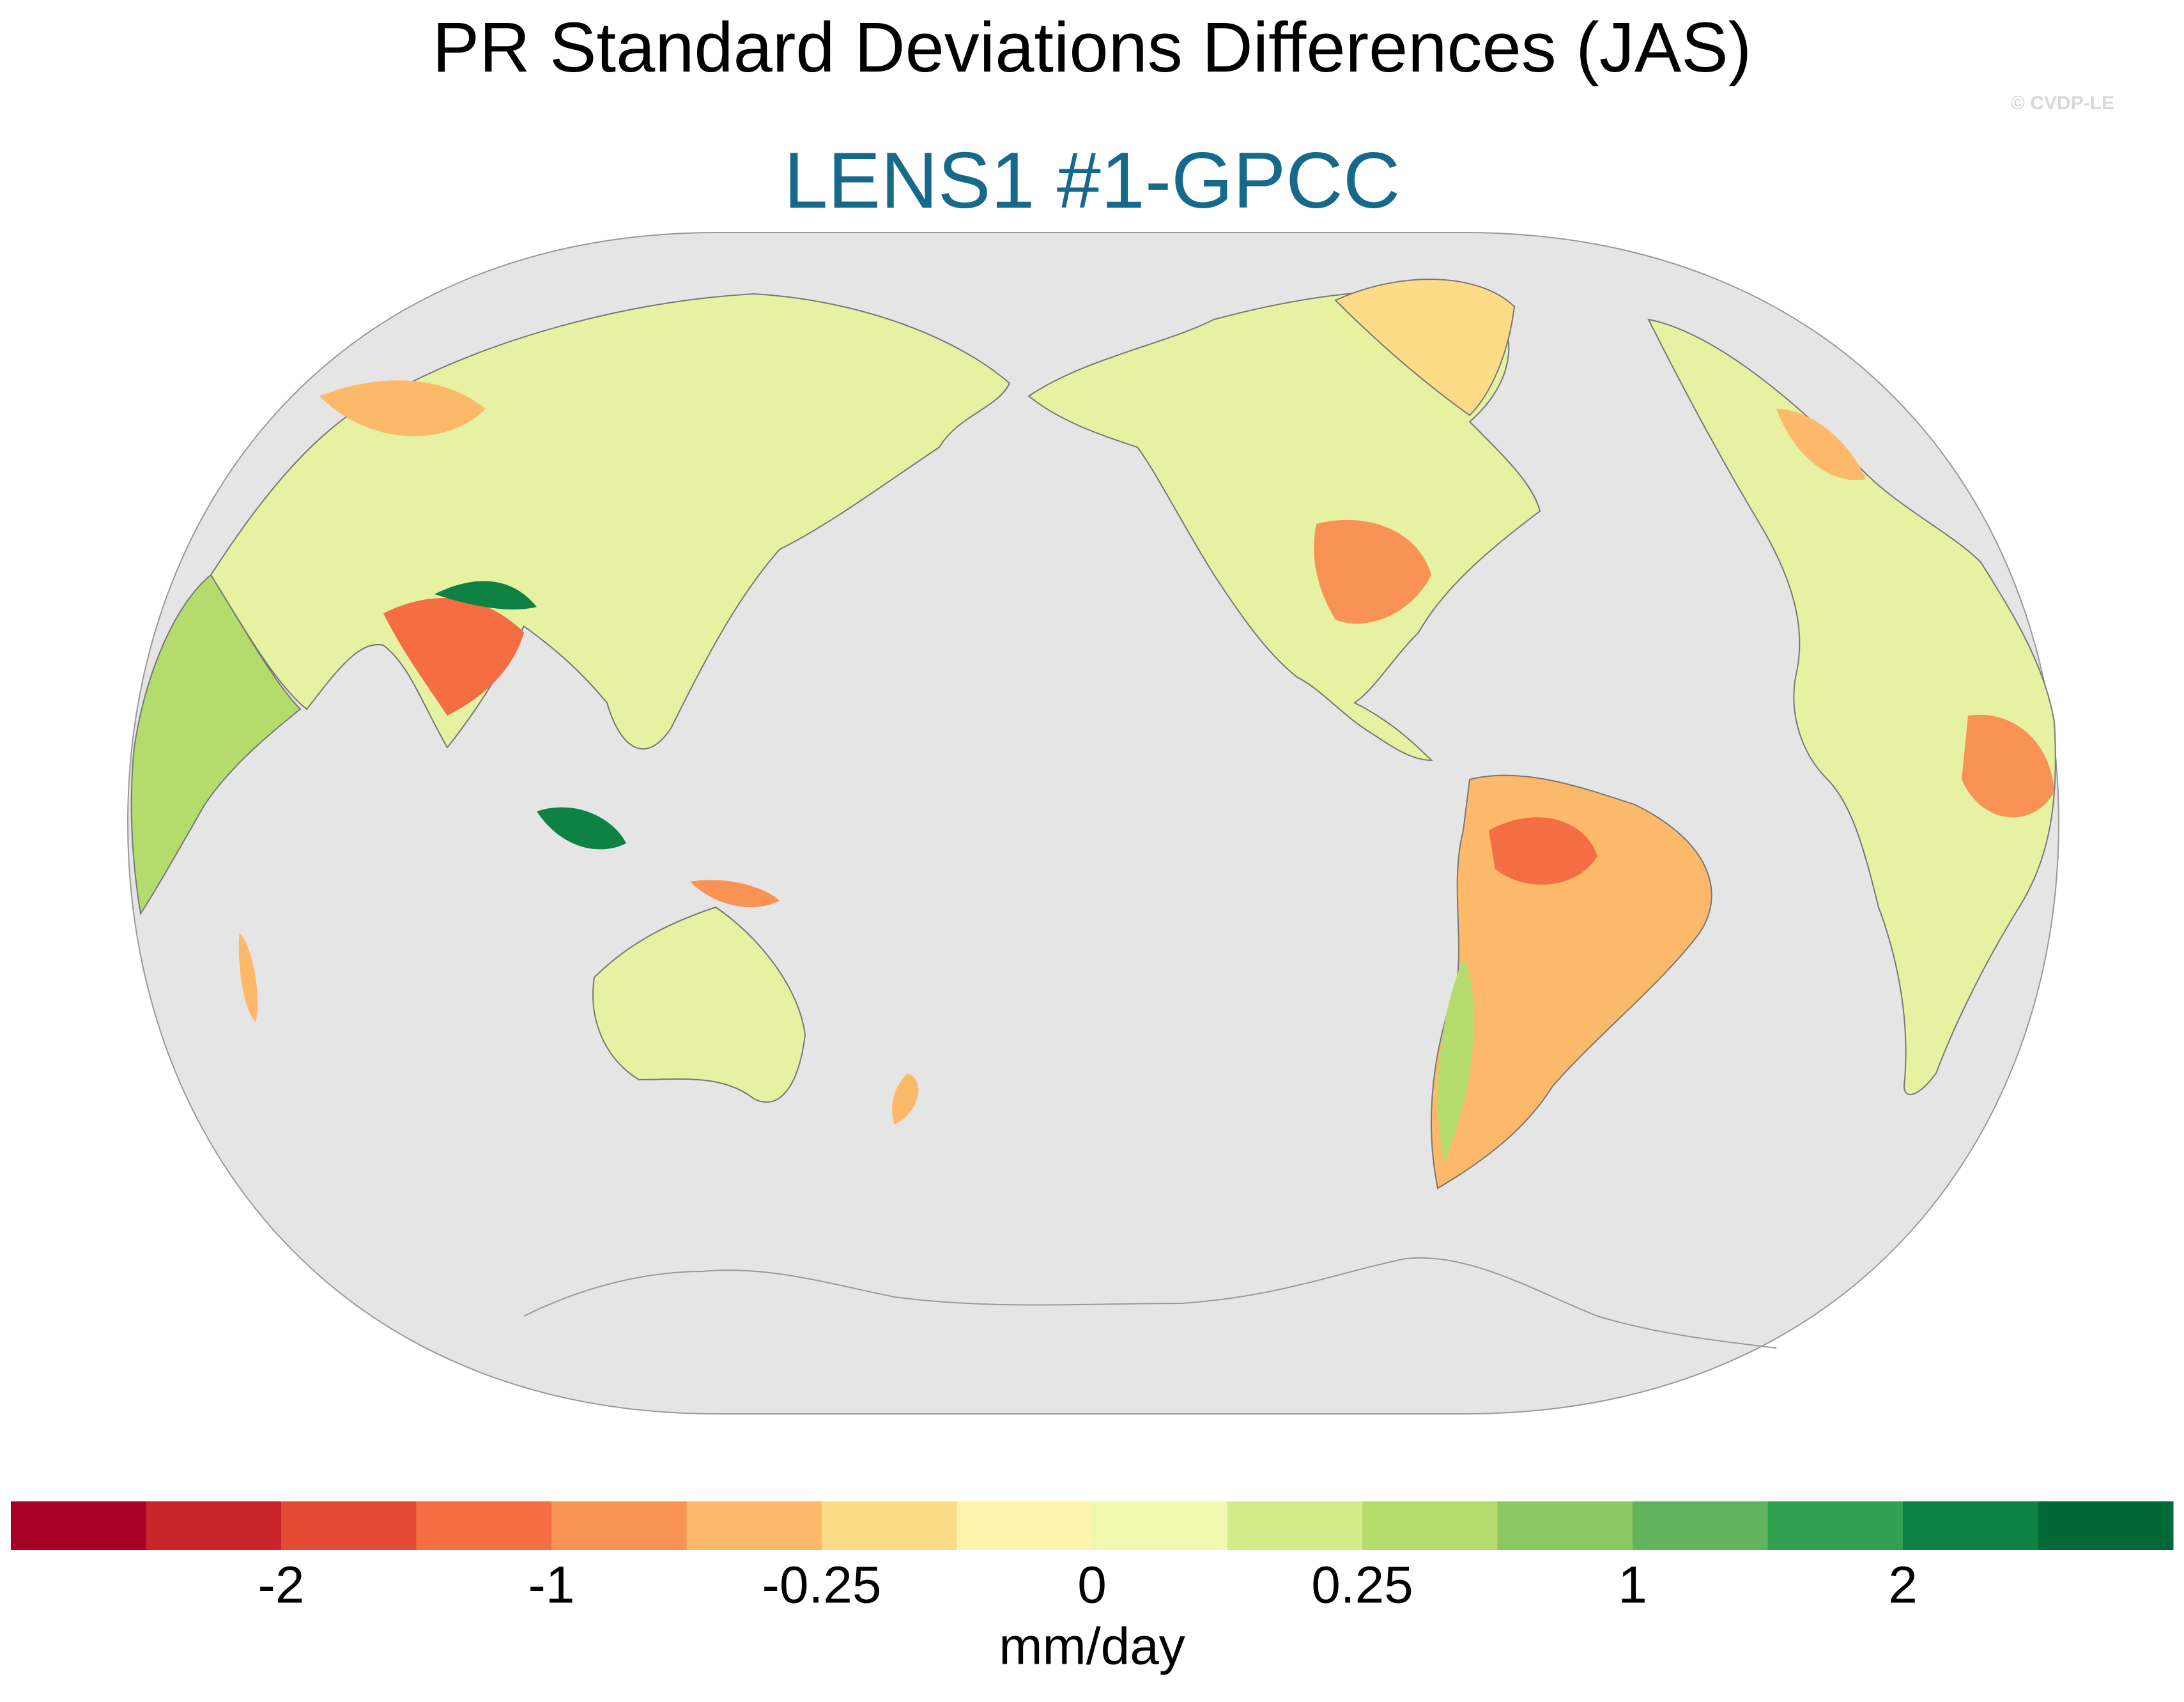 The width and height of the screenshot is (2184, 1702). What do you see at coordinates (1092, 1647) in the screenshot?
I see `colorbar-label: mm/day` at bounding box center [1092, 1647].